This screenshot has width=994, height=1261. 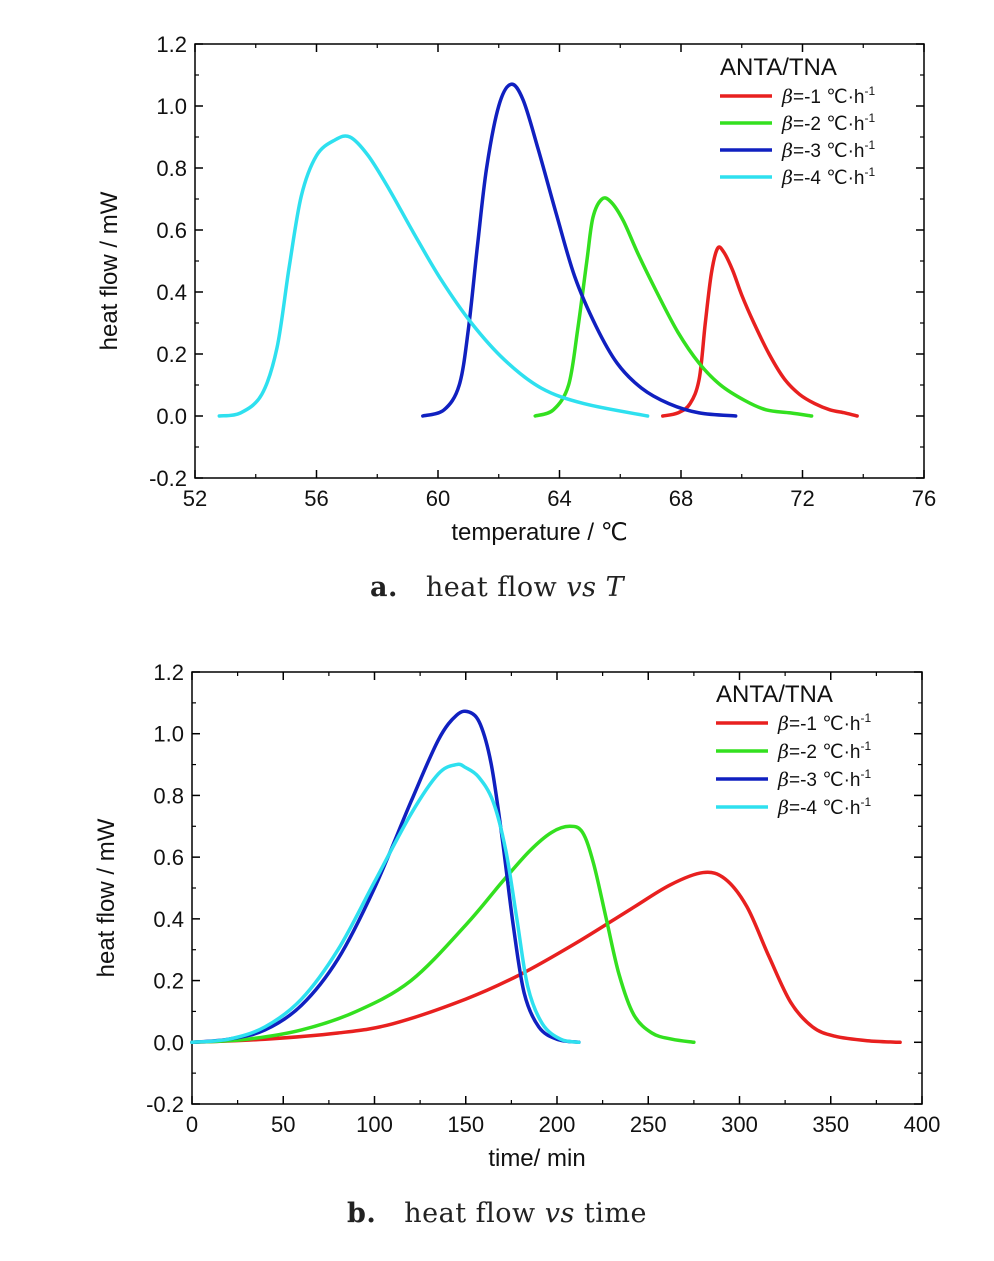 I want to click on x-tick-label: 150, so click(x=465, y=1124).